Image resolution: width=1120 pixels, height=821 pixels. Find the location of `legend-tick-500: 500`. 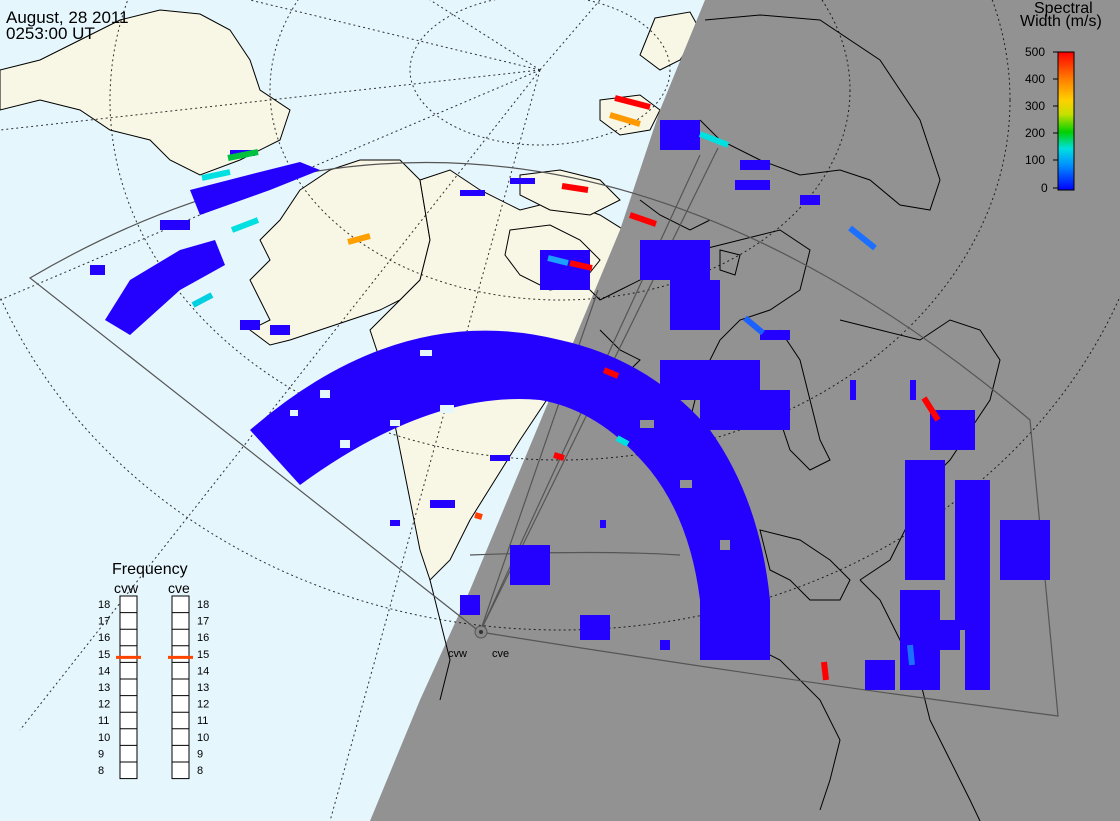

legend-tick-500: 500 is located at coordinates (1035, 52).